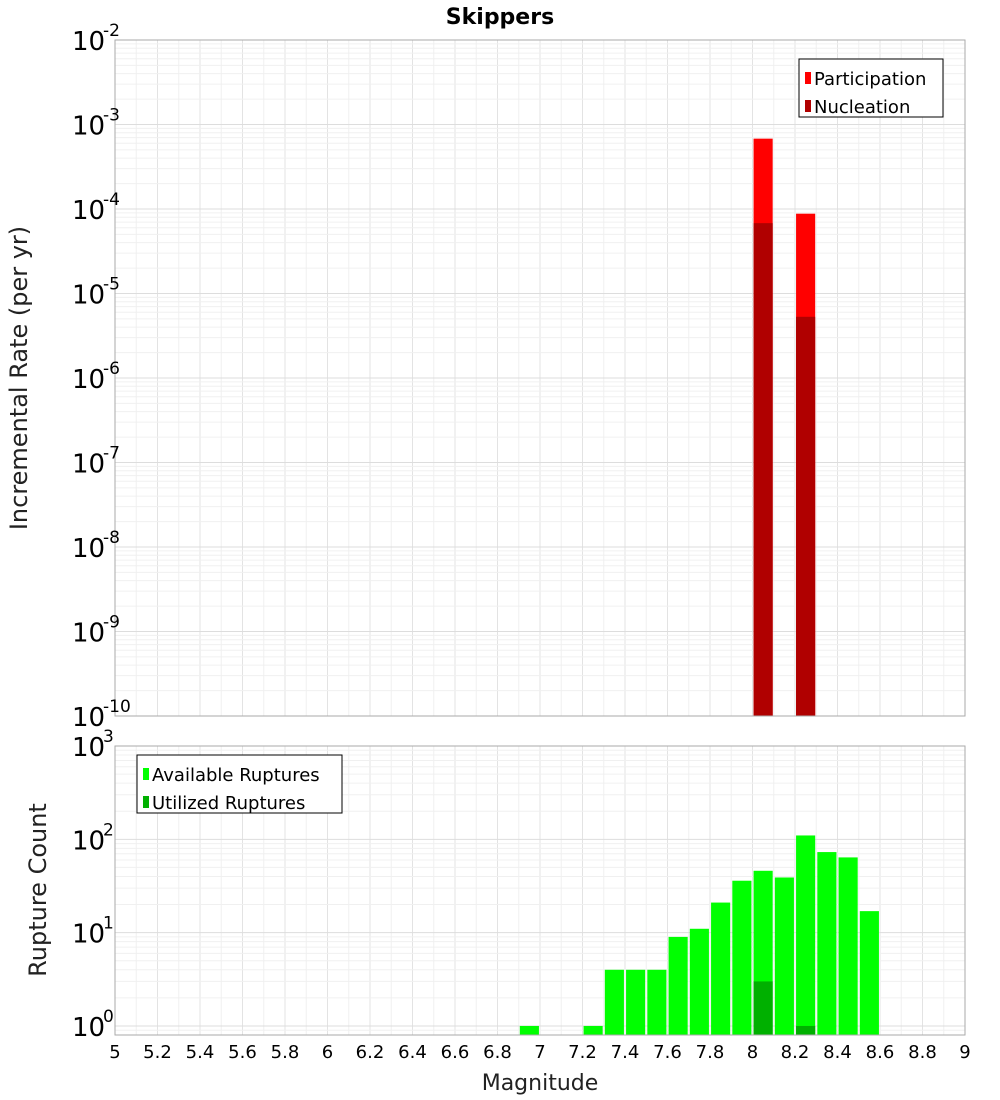 The height and width of the screenshot is (1100, 1000). Describe the element at coordinates (242, 1052) in the screenshot. I see `x-tick-label: 5.6` at that location.